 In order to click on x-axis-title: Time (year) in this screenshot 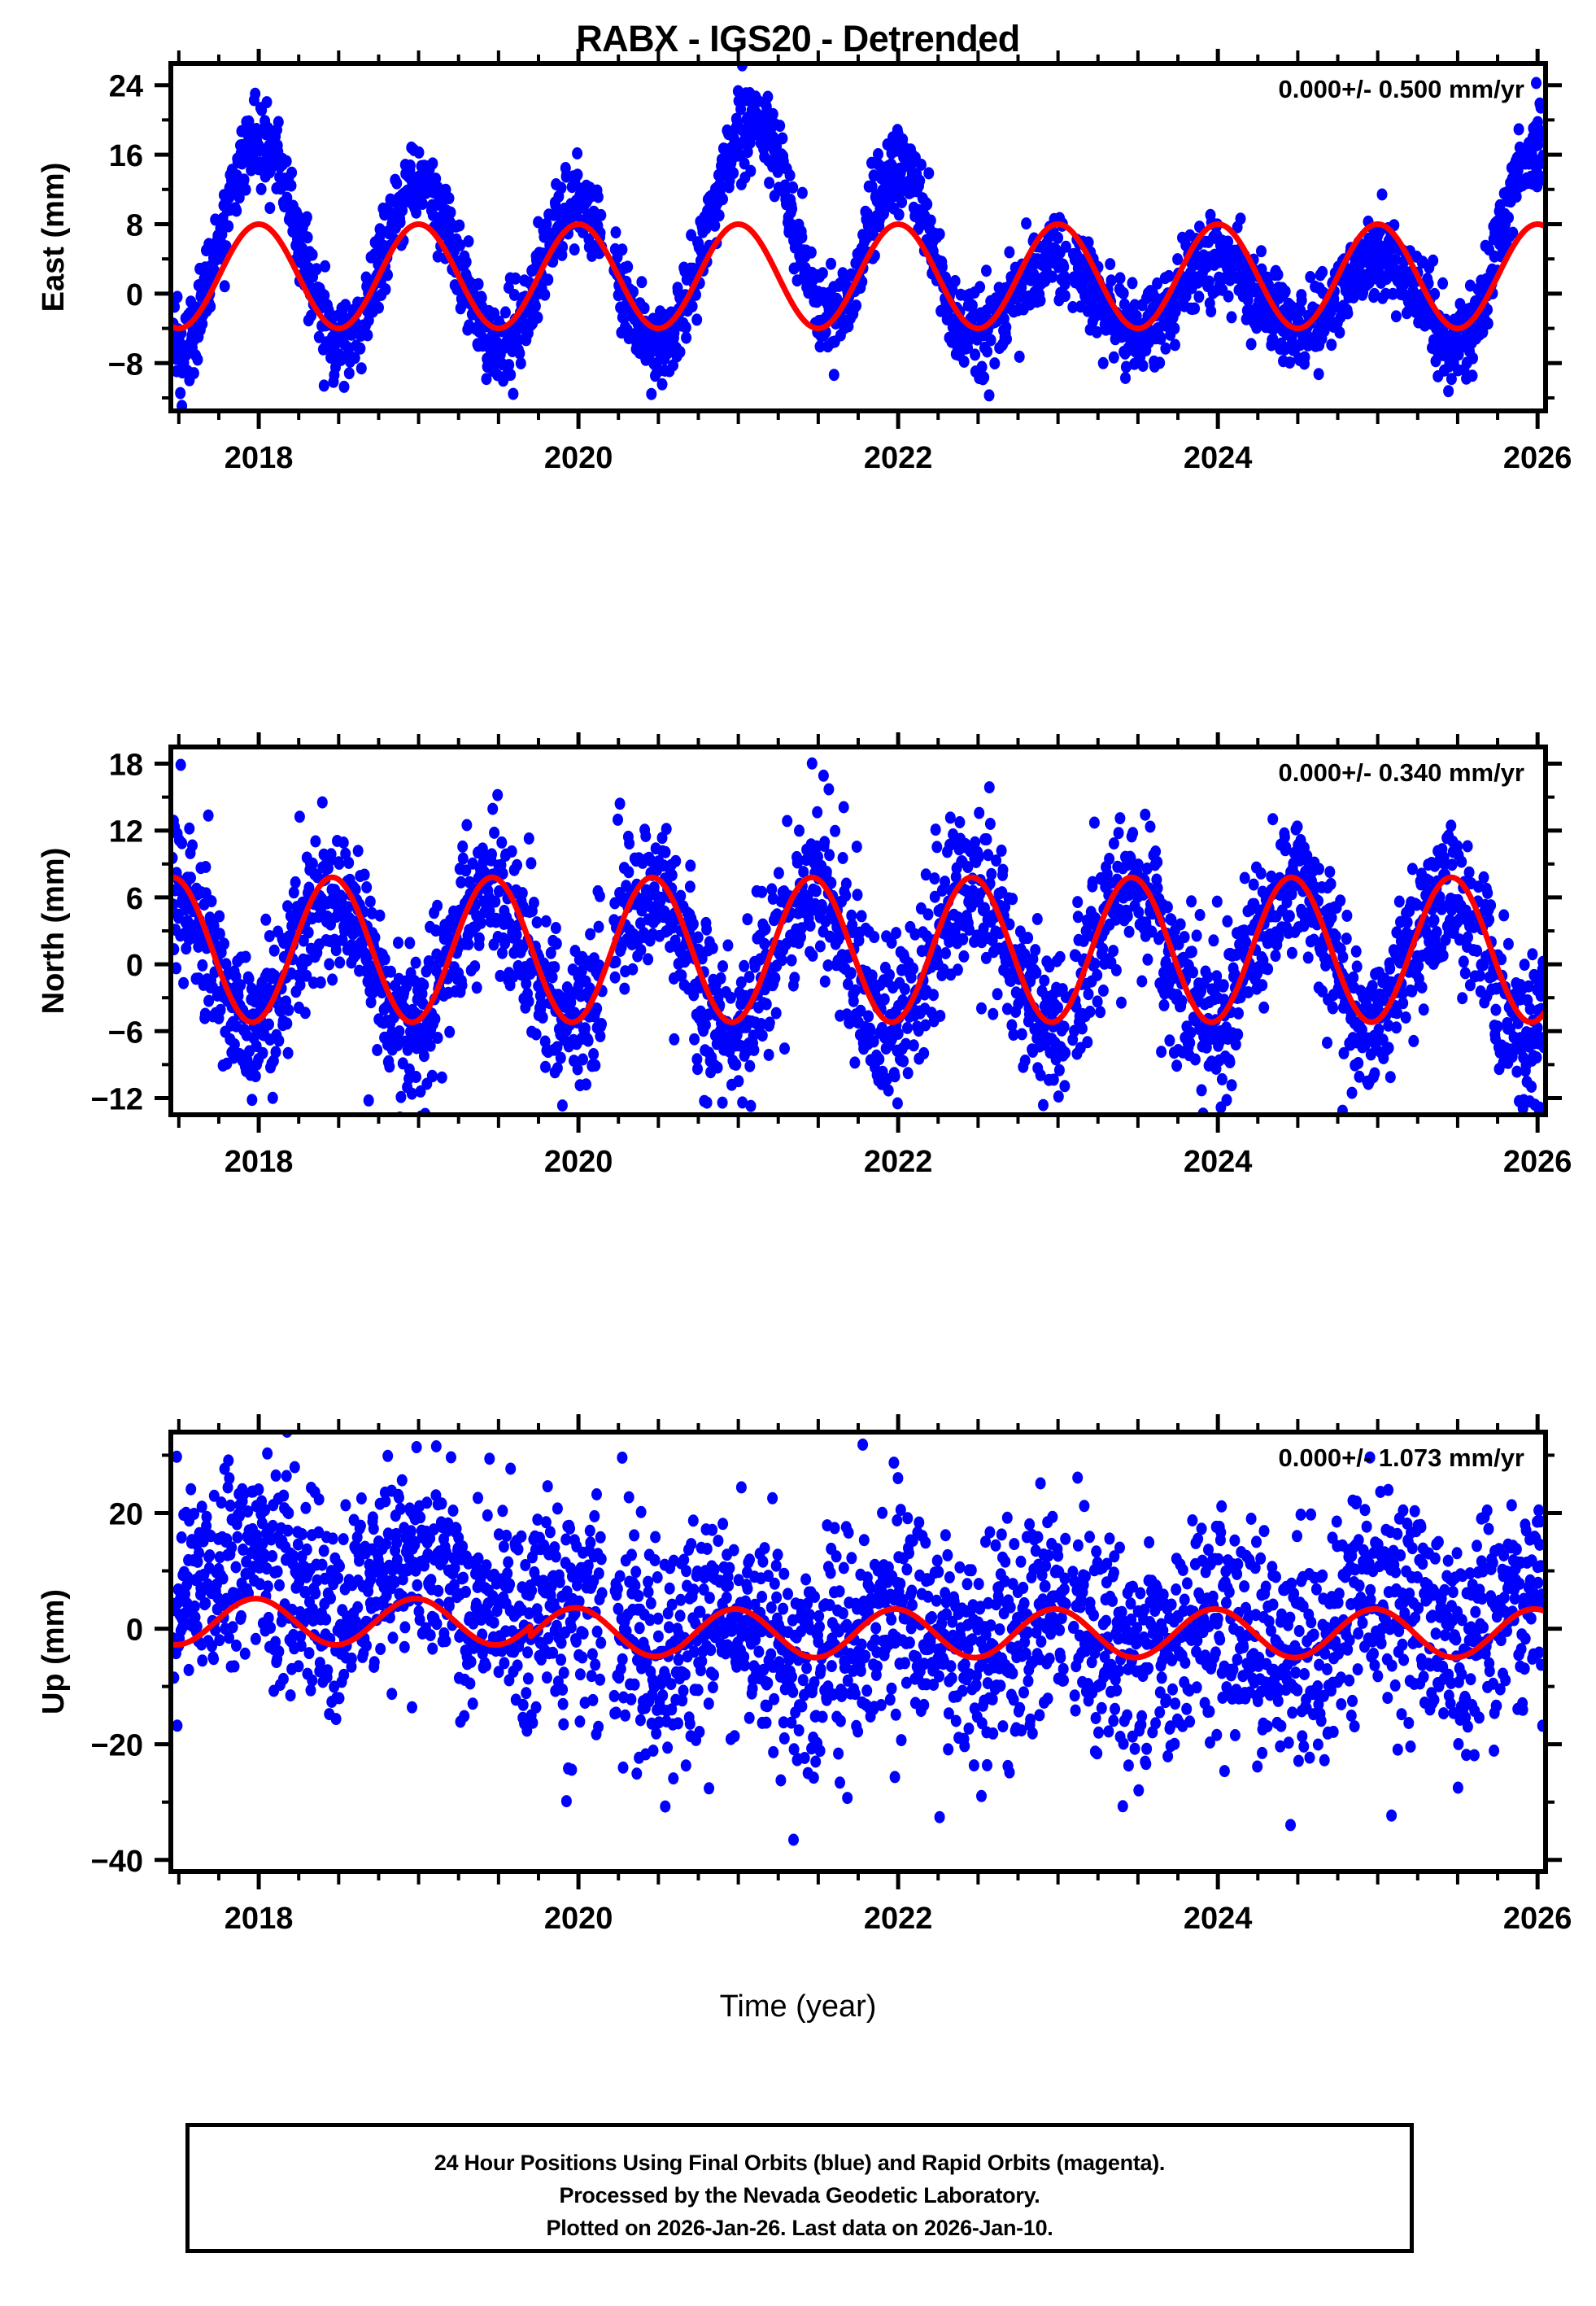, I will do `click(798, 2006)`.